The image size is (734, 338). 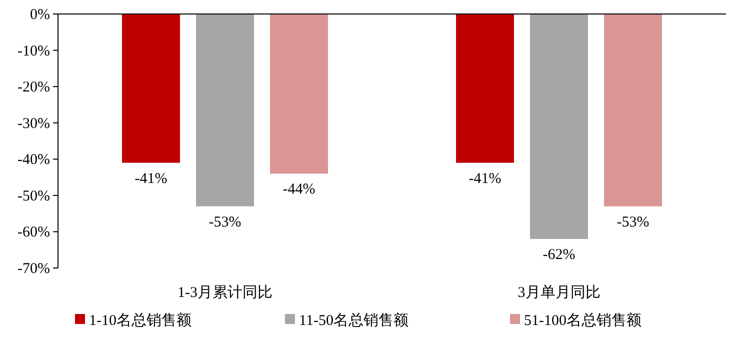 What do you see at coordinates (34, 232) in the screenshot?
I see `y-tick-label: -60%` at bounding box center [34, 232].